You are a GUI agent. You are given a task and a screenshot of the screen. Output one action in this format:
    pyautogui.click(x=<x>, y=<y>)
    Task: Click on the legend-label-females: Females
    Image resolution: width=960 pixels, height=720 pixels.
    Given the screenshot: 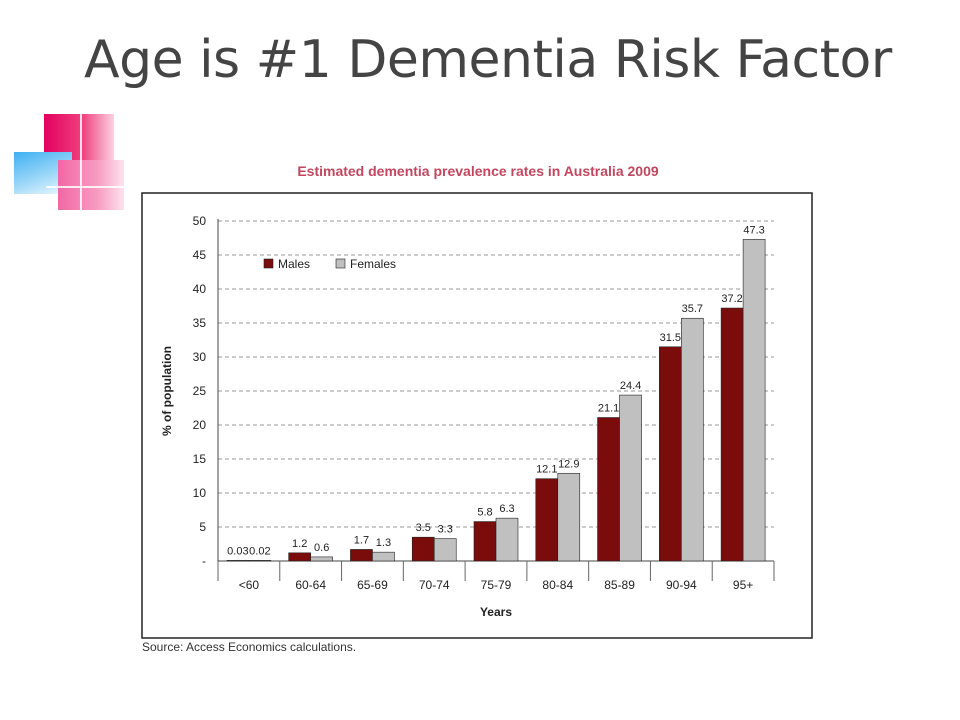 What is the action you would take?
    pyautogui.click(x=373, y=264)
    